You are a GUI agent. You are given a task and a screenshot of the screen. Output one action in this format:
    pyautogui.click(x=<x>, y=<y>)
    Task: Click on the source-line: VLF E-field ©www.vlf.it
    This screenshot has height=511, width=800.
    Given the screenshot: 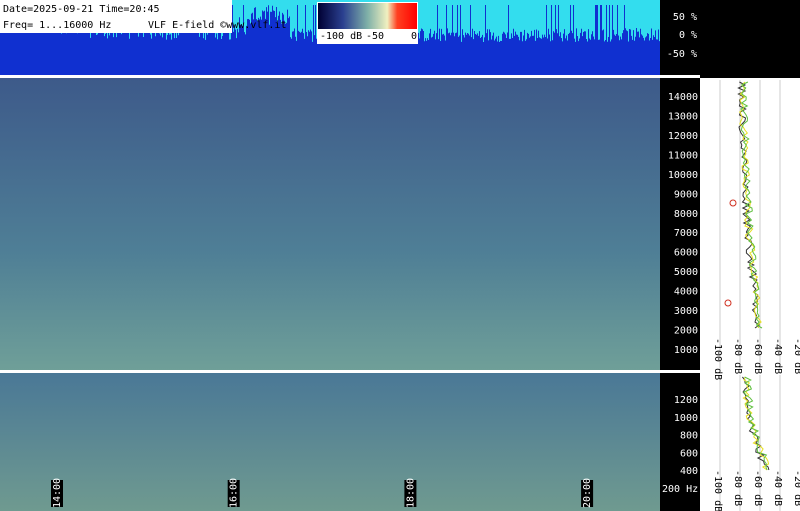 What is the action you would take?
    pyautogui.click(x=217, y=25)
    